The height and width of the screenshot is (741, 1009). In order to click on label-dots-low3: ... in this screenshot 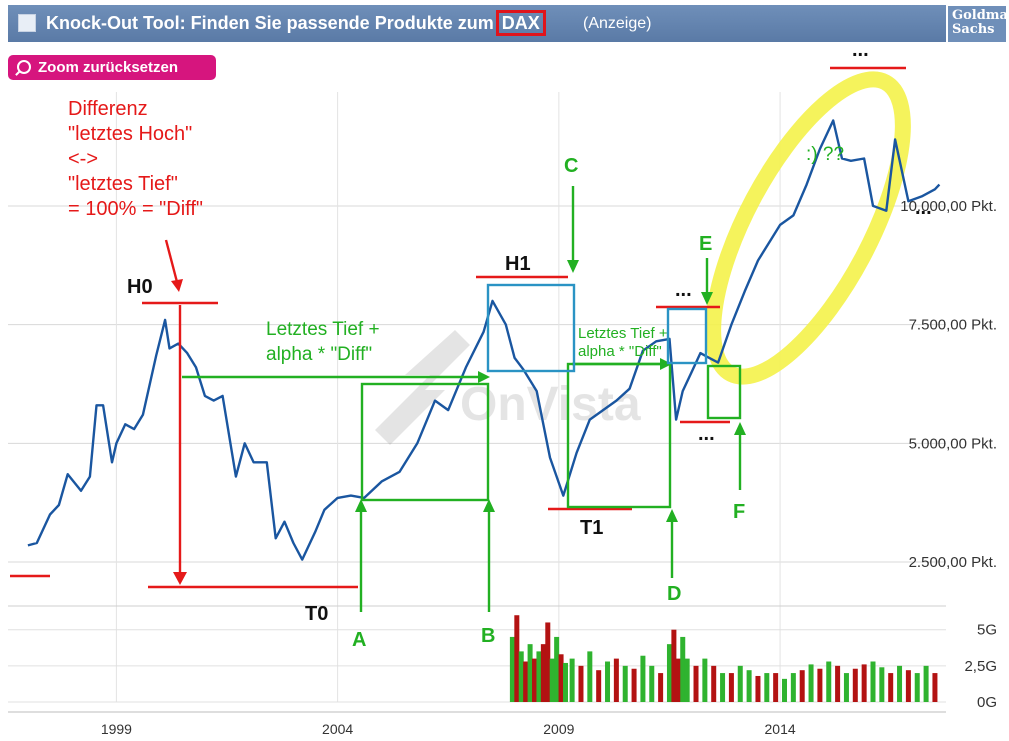, I will do `click(706, 434)`.